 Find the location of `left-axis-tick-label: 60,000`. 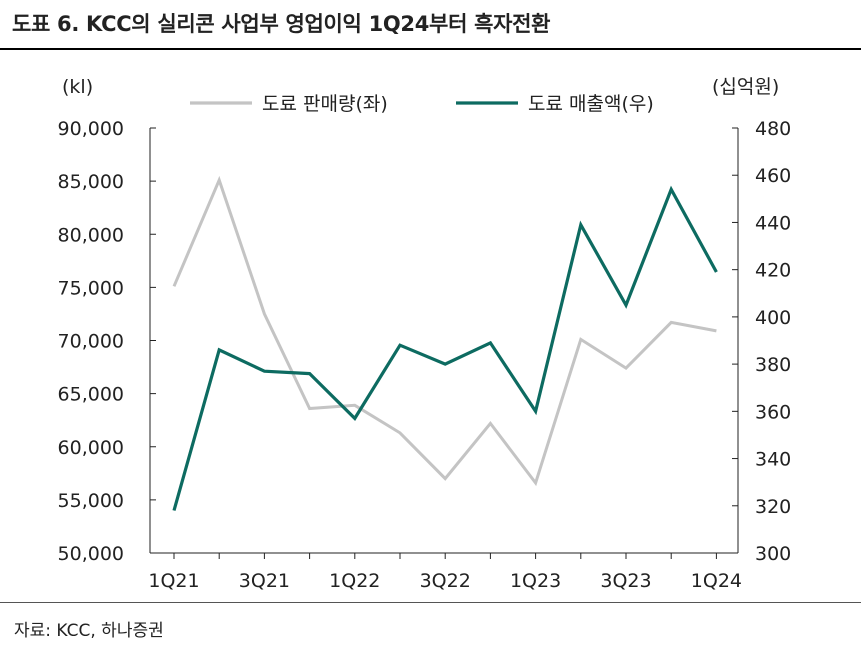

left-axis-tick-label: 60,000 is located at coordinates (91, 448).